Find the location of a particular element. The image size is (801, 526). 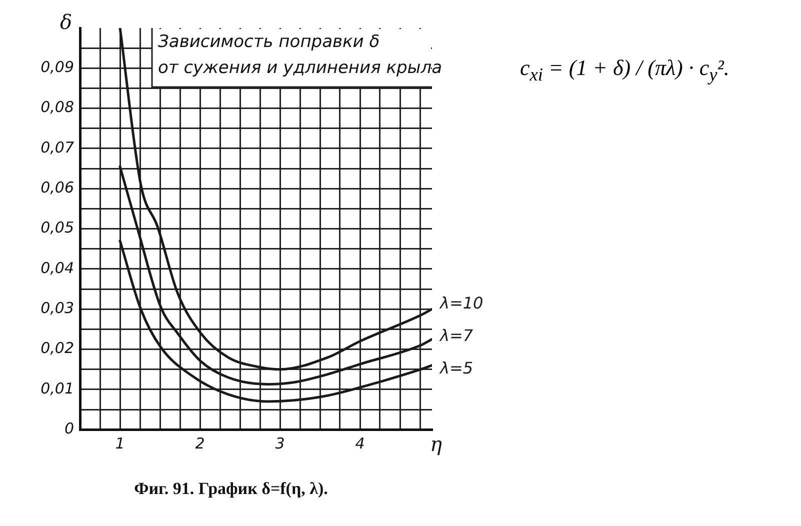

y-tick-label: 0,03 is located at coordinates (57, 308).